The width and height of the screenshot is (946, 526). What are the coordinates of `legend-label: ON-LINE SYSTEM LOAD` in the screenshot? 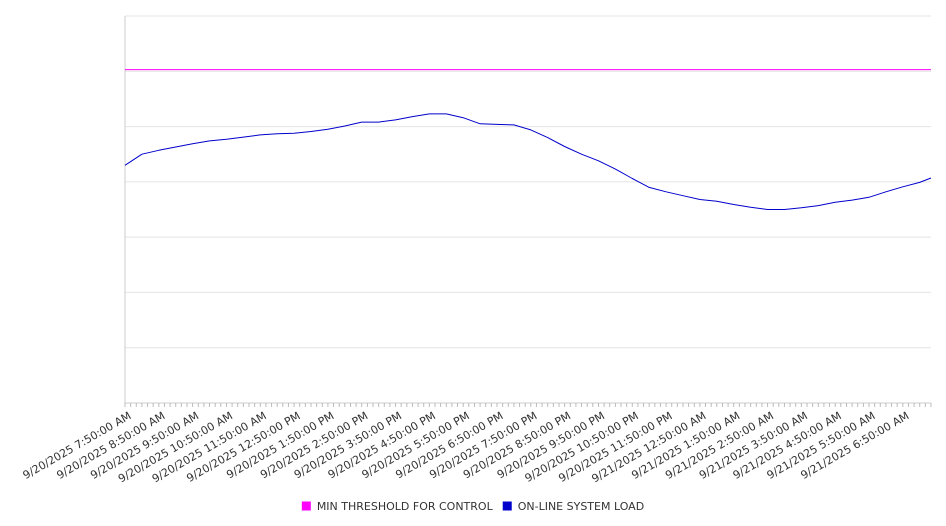 It's located at (581, 506).